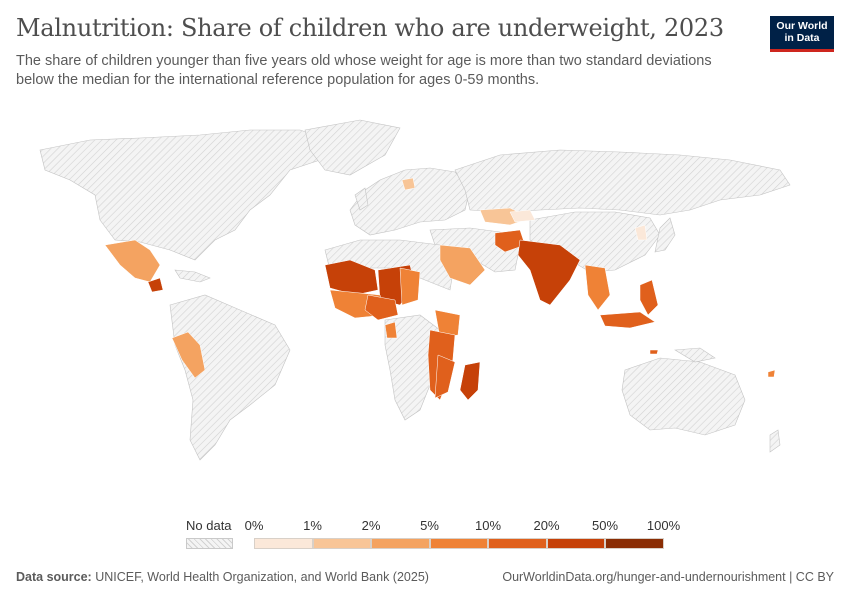 The image size is (850, 600). Describe the element at coordinates (410, 201) in the screenshot. I see `region-europe` at that location.